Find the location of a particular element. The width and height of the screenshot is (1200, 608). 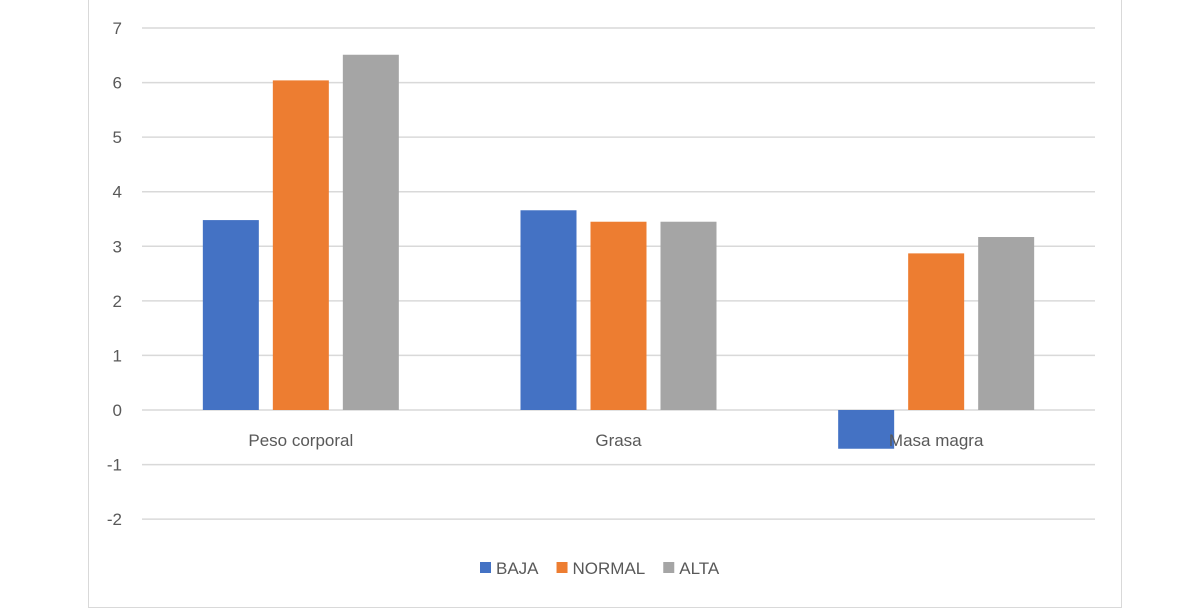

legend-label: BAJA is located at coordinates (517, 568).